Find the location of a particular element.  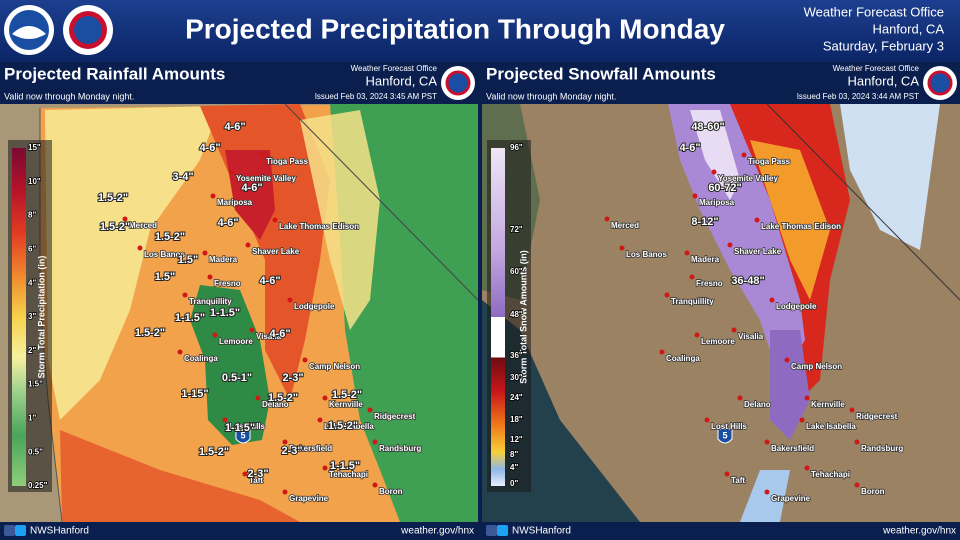

state-line is located at coordinates (381, 202).